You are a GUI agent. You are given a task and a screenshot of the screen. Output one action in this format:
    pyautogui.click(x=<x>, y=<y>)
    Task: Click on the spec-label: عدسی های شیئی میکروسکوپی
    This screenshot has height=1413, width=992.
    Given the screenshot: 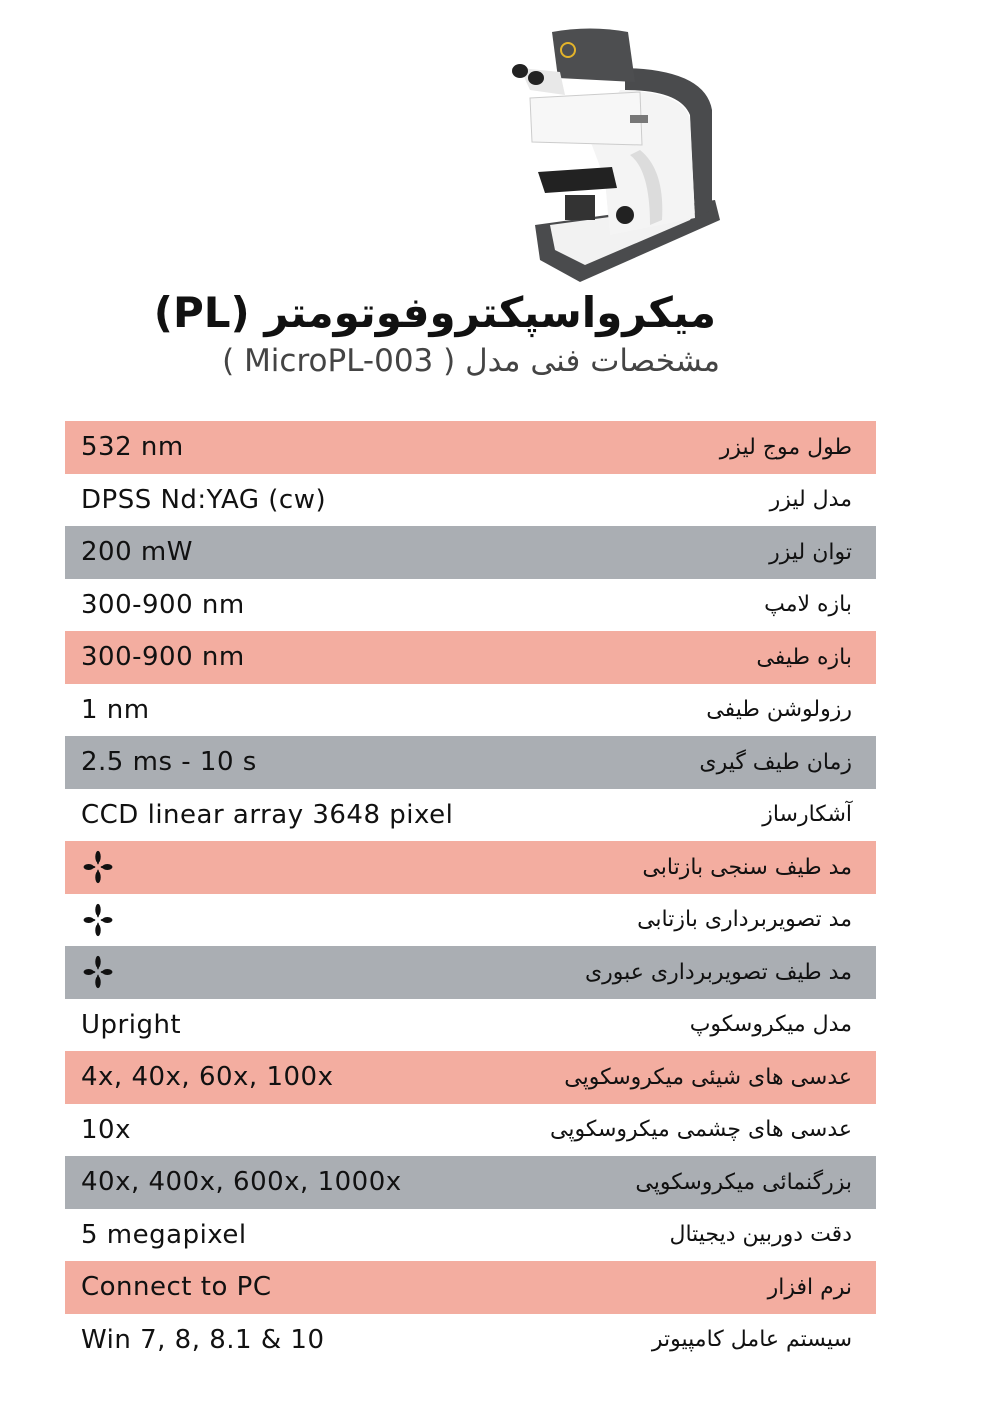 What is the action you would take?
    pyautogui.click(x=708, y=1077)
    